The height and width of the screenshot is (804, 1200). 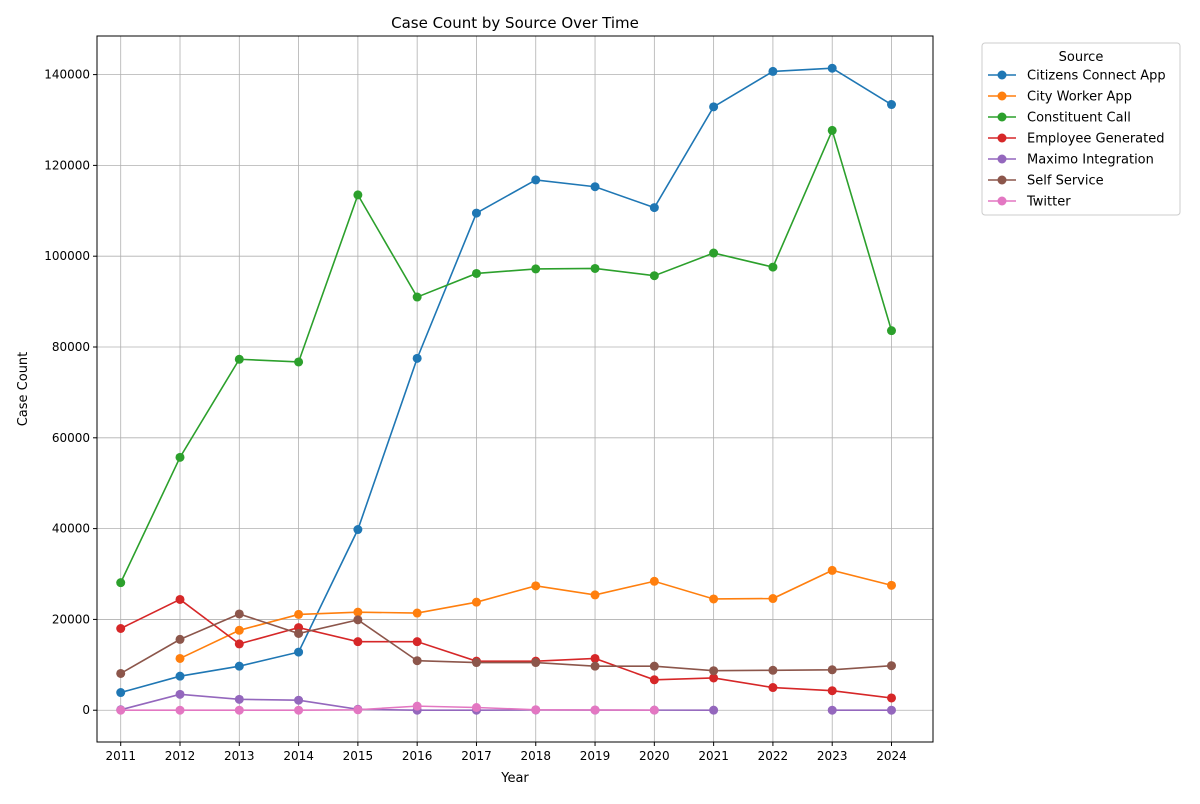 I want to click on y-tick-label: 120000, so click(x=67, y=165).